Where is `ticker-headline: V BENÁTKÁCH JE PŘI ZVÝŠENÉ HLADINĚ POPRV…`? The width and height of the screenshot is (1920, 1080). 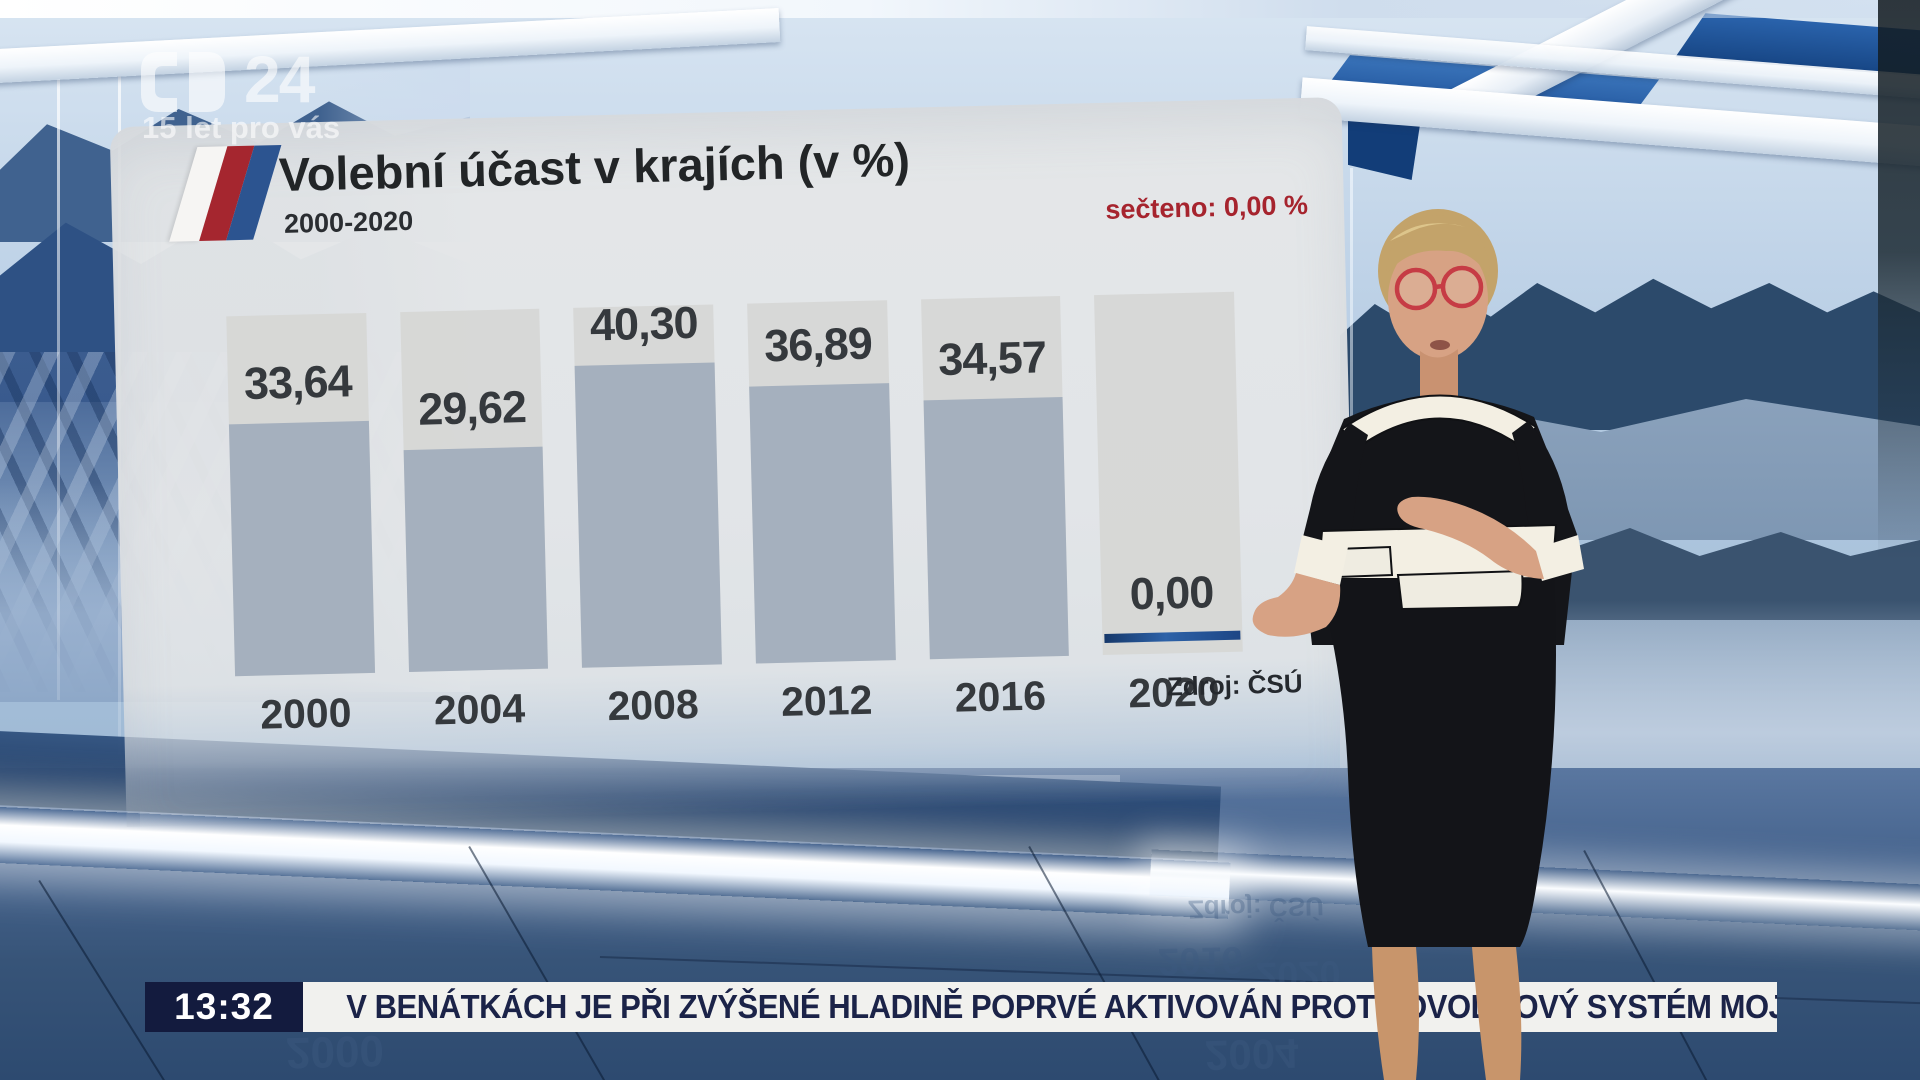 ticker-headline: V BENÁTKÁCH JE PŘI ZVÝŠENÉ HLADINĚ POPRV… is located at coordinates (1061, 1006).